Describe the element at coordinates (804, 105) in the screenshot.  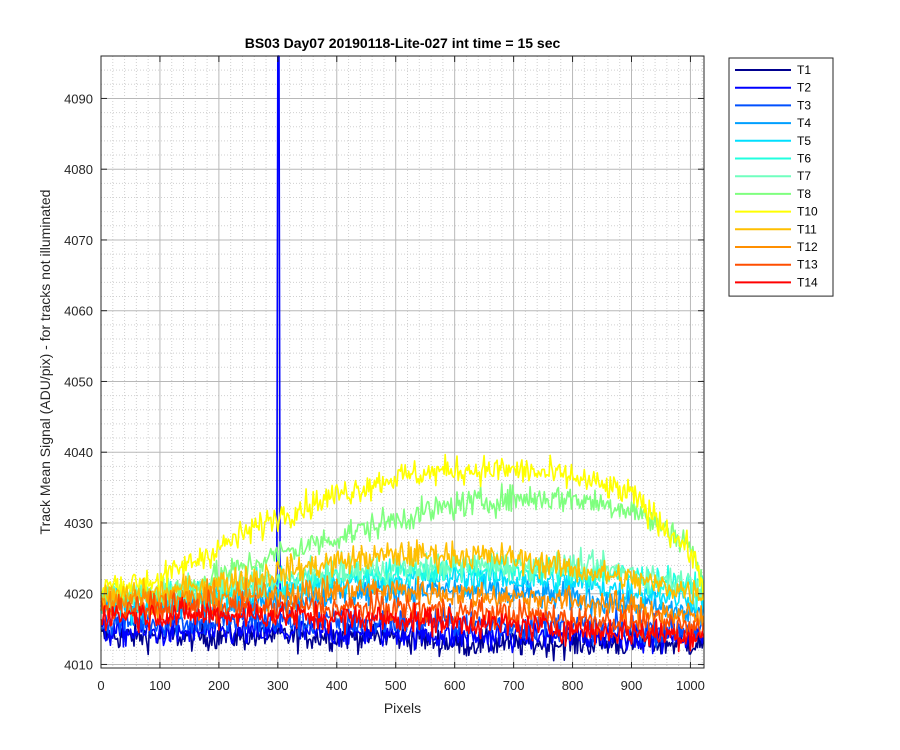
I see `legend-label-t3: T3` at that location.